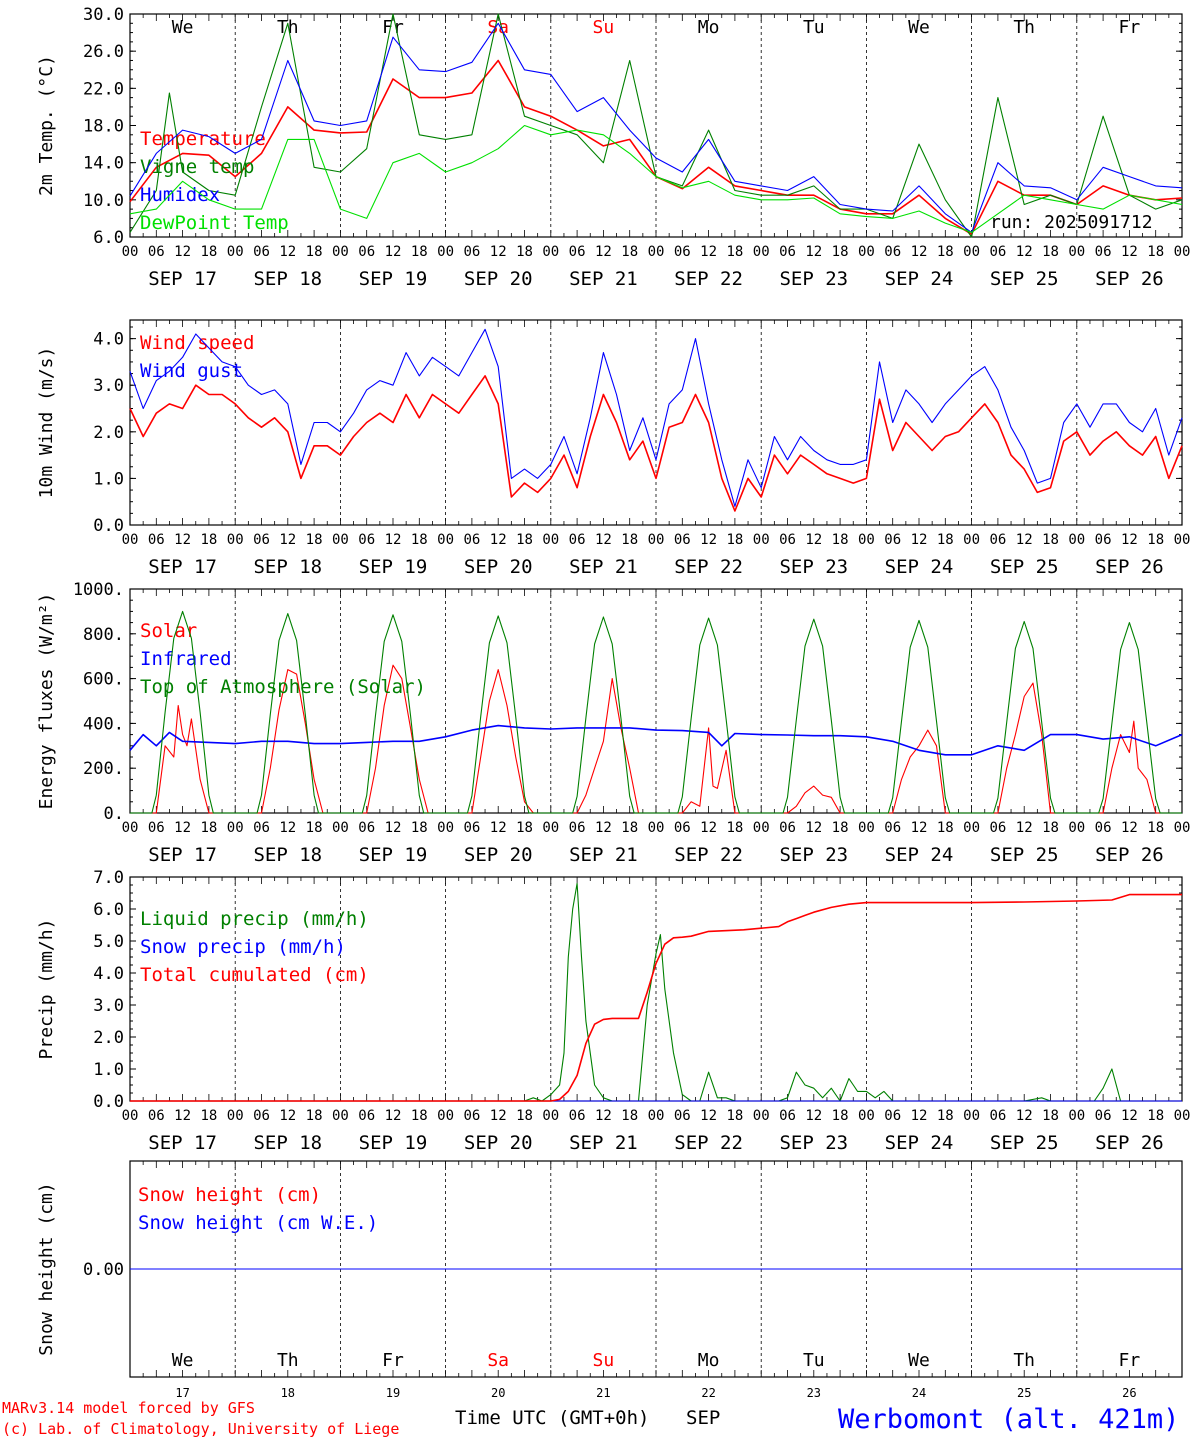 The width and height of the screenshot is (1194, 1440). Describe the element at coordinates (552, 1418) in the screenshot. I see `xaxis-title: Time UTC (GMT+0h)` at that location.